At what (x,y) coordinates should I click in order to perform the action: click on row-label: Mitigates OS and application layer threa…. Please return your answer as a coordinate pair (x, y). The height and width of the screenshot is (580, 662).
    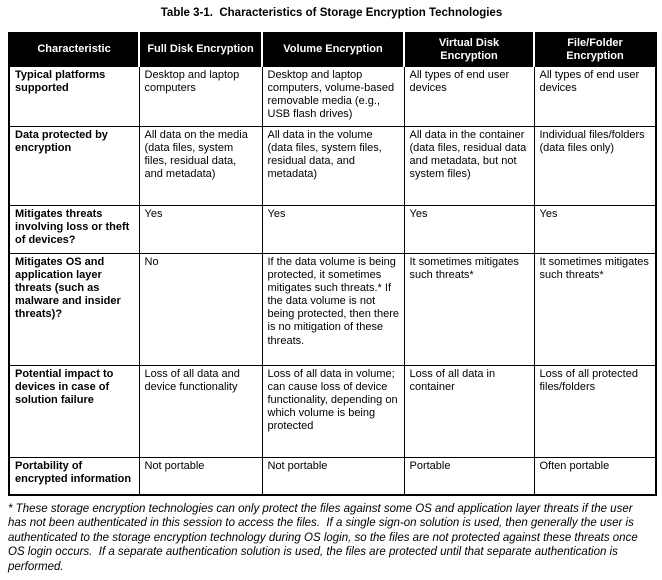
    Looking at the image, I should click on (74, 309).